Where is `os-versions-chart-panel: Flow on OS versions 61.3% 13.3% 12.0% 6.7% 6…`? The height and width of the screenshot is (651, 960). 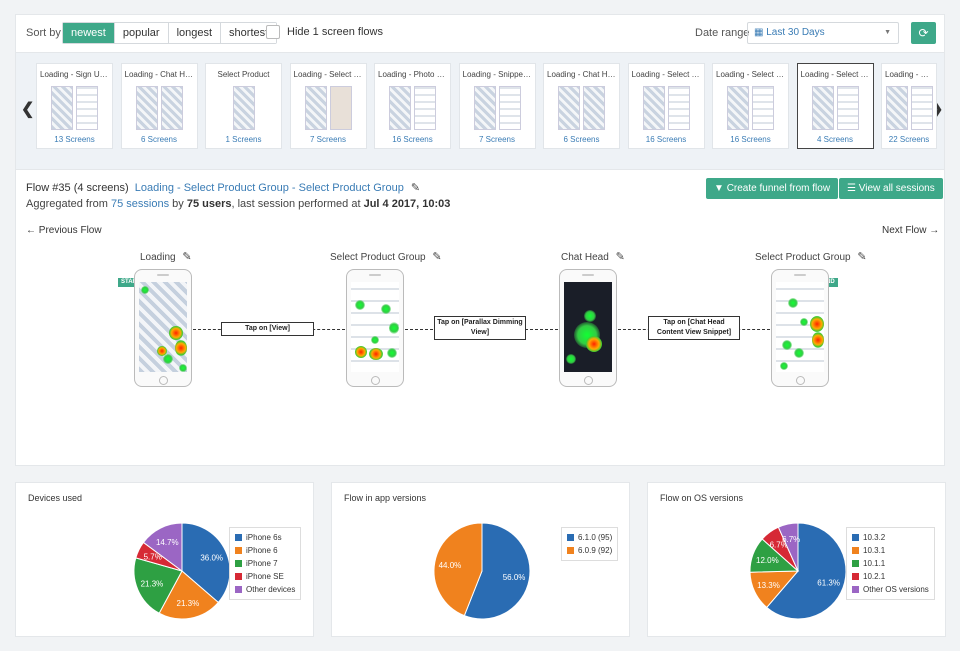 os-versions-chart-panel: Flow on OS versions 61.3% 13.3% 12.0% 6.7% 6… is located at coordinates (796, 559).